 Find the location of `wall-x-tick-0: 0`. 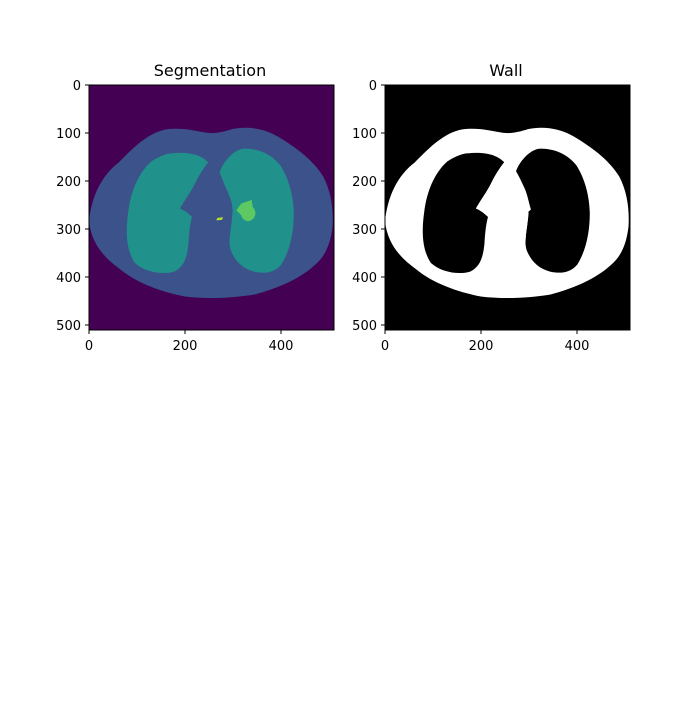

wall-x-tick-0: 0 is located at coordinates (385, 346).